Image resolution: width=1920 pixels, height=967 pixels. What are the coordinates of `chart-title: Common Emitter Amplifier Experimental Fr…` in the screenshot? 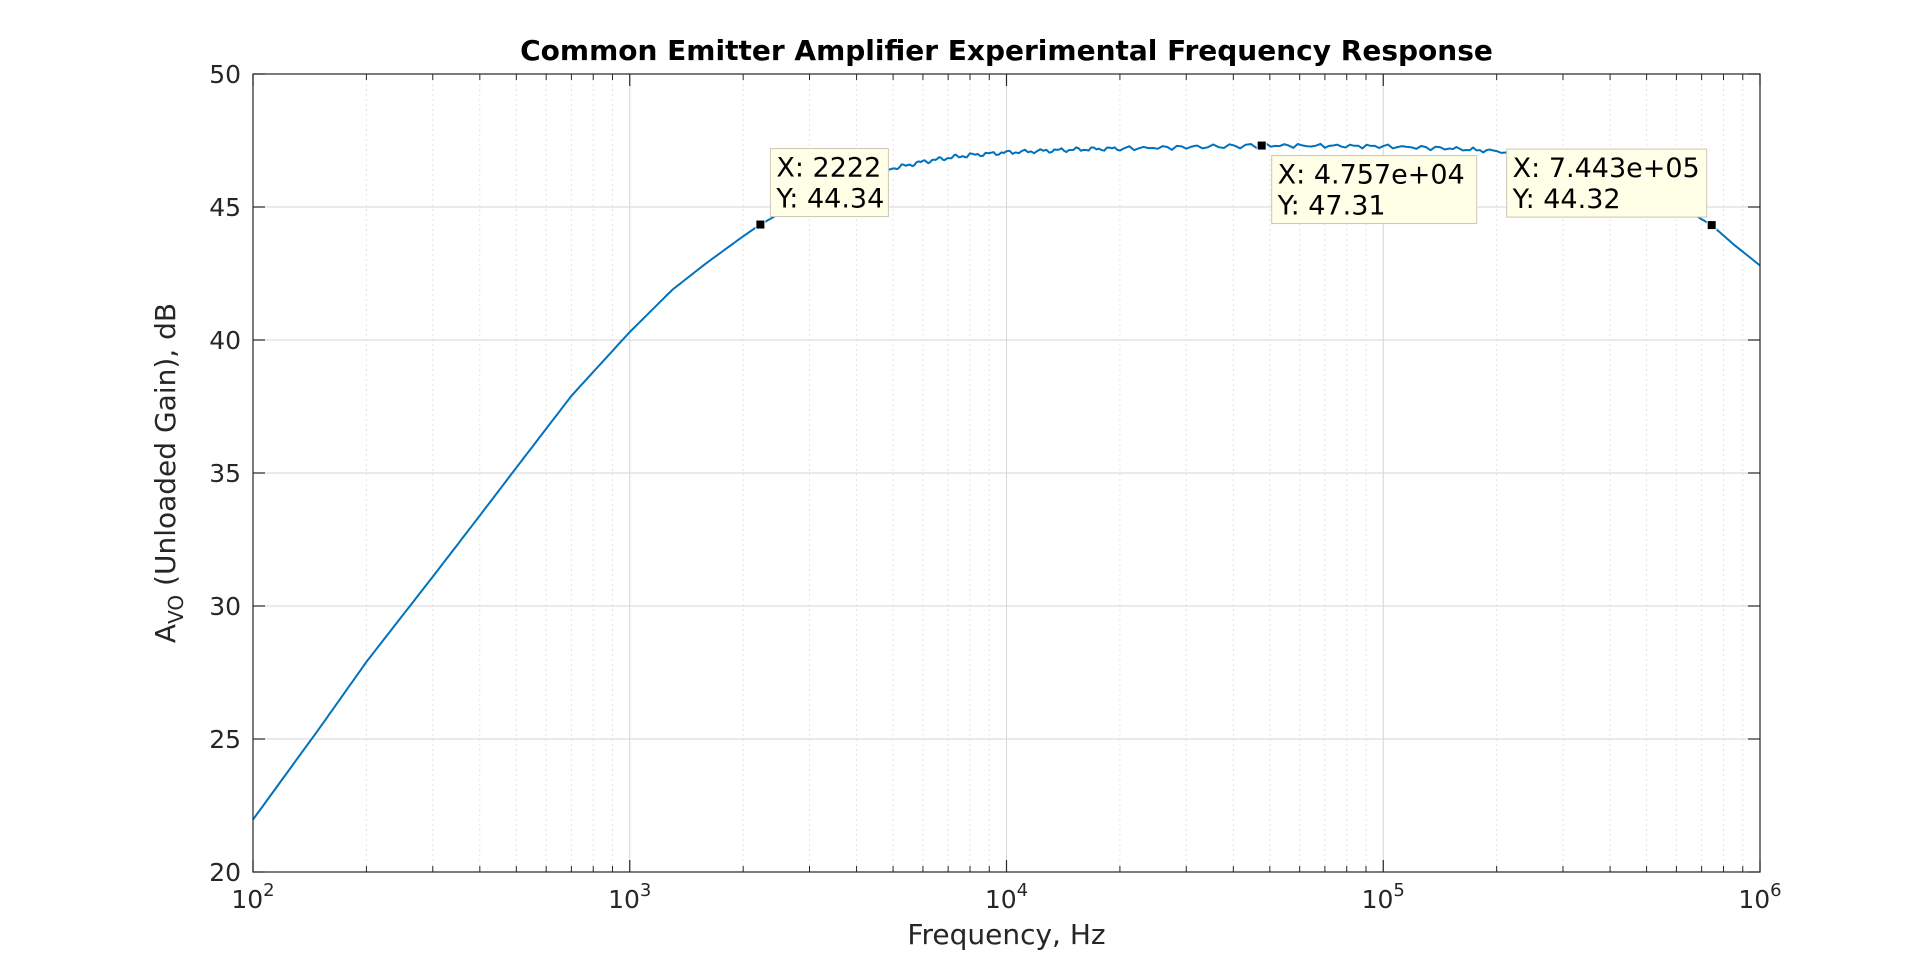 It's located at (1006, 50).